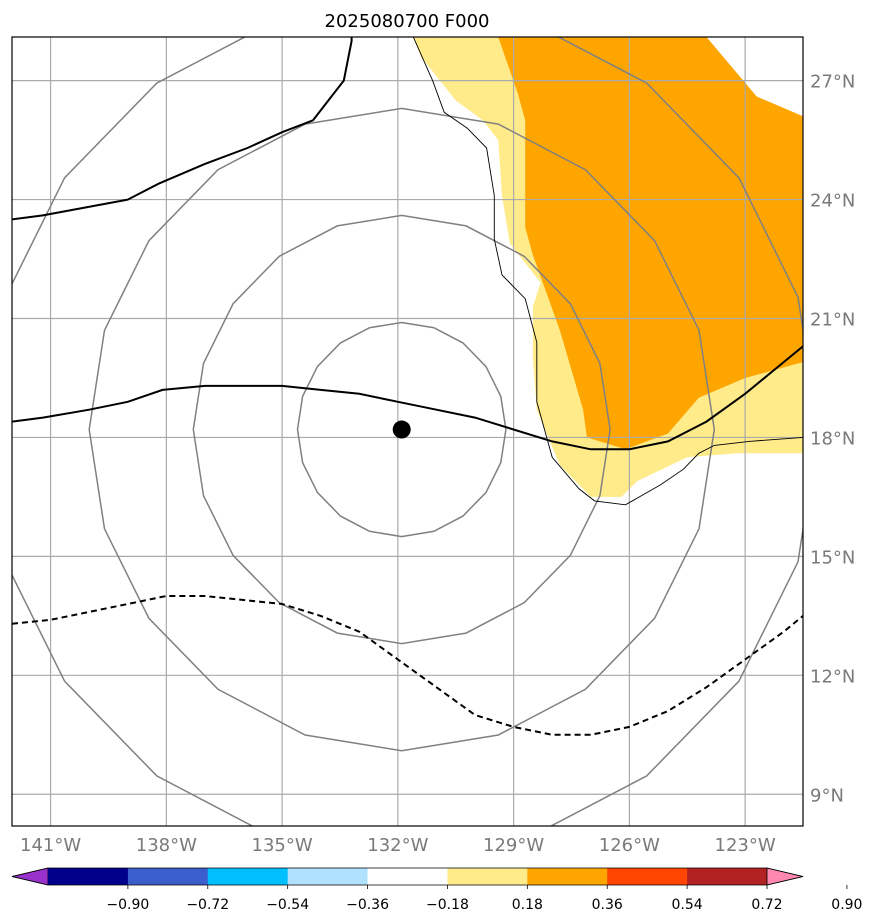 This screenshot has width=873, height=924. I want to click on y-tick-label-4: 21°N, so click(832, 320).